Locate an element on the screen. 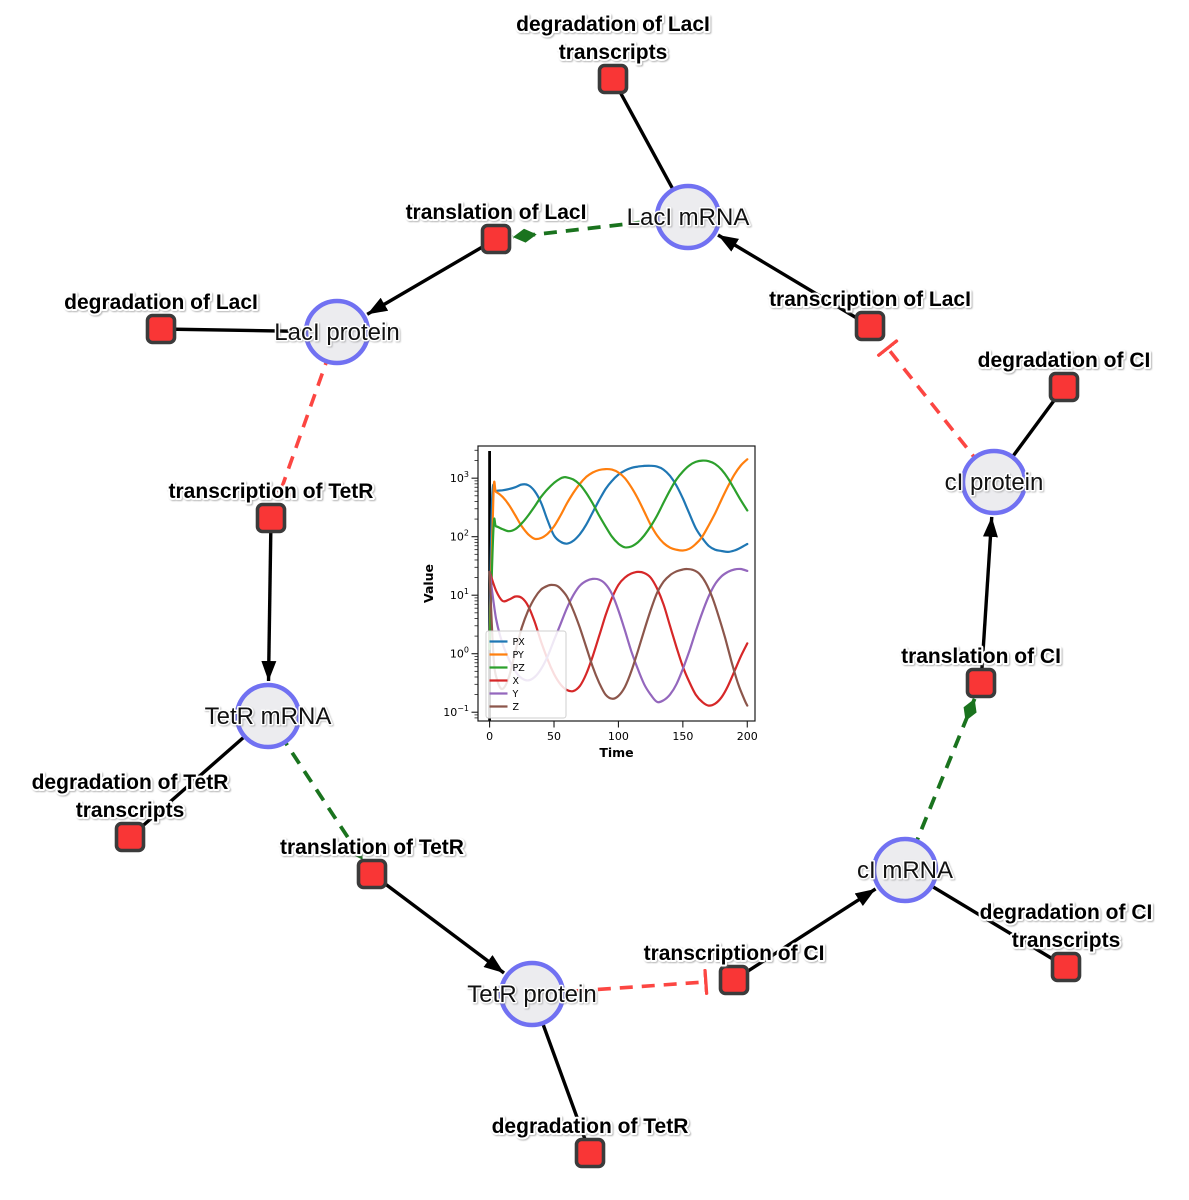 This screenshot has height=1200, width=1189. reaction-node-deg_ci is located at coordinates (1064, 387).